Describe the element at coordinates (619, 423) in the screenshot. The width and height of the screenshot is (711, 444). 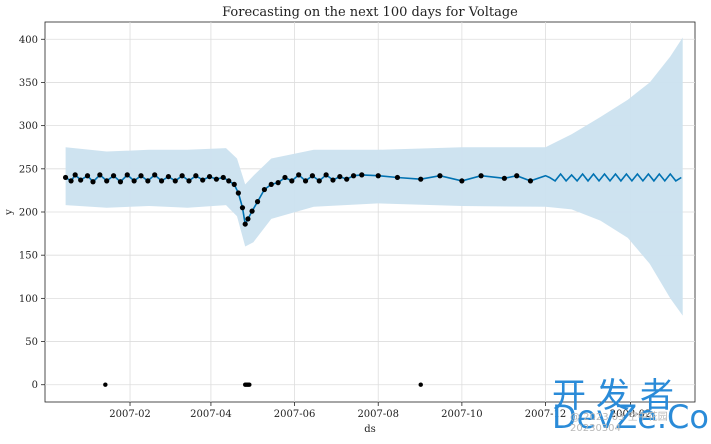
I see `watermark-small: @ 2023 03 空中花园 20230304` at that location.